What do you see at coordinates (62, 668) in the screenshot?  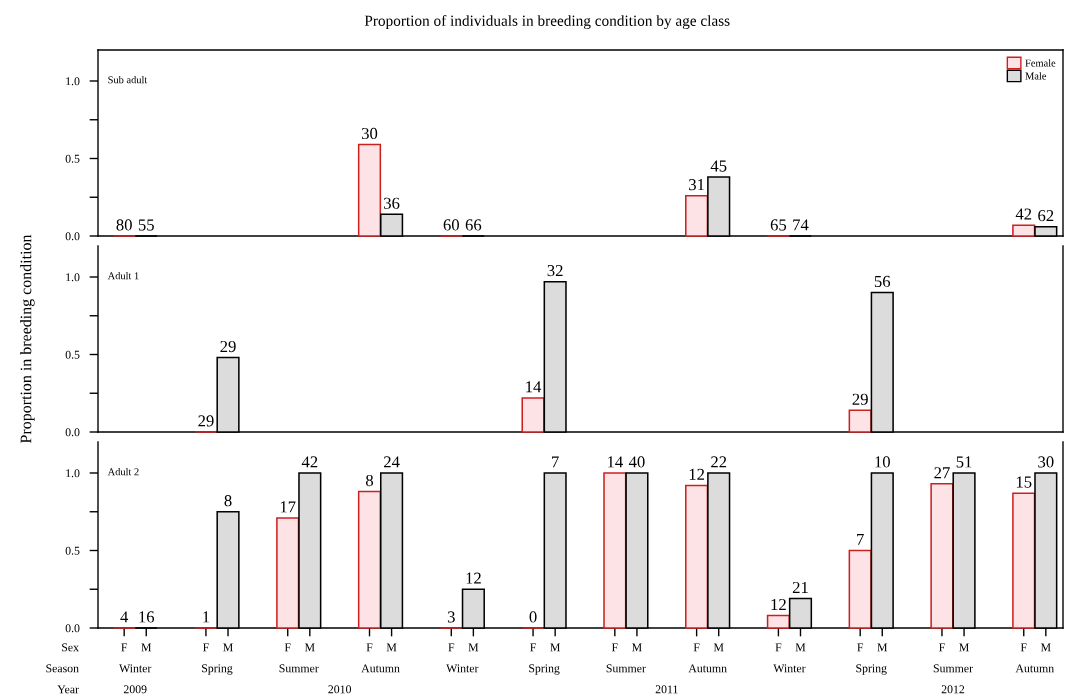 I see `text: Season` at bounding box center [62, 668].